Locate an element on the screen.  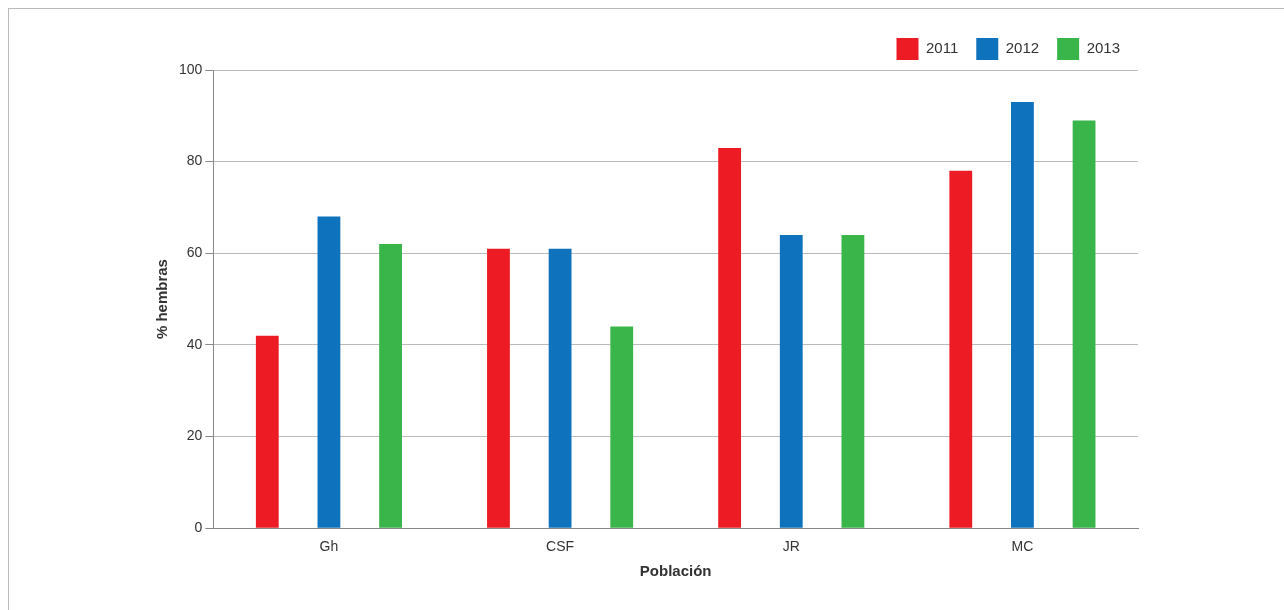
x-tick-label: CSF is located at coordinates (560, 546).